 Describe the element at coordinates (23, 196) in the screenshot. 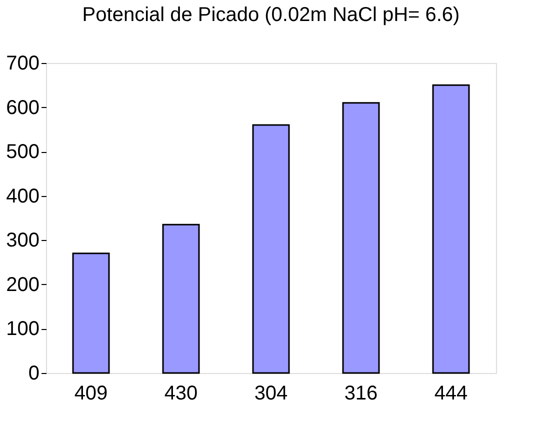

I see `y-tick-label: 400` at that location.